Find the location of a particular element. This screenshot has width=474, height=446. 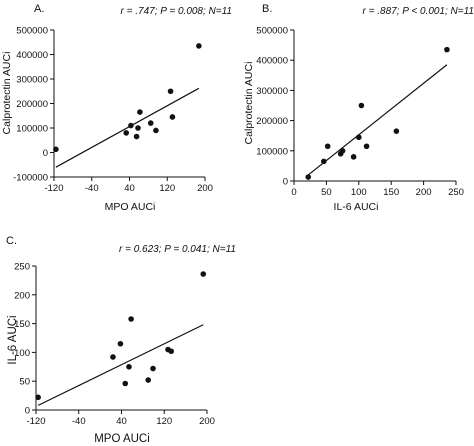

panel-a-x-tick-label: 120 is located at coordinates (167, 188).